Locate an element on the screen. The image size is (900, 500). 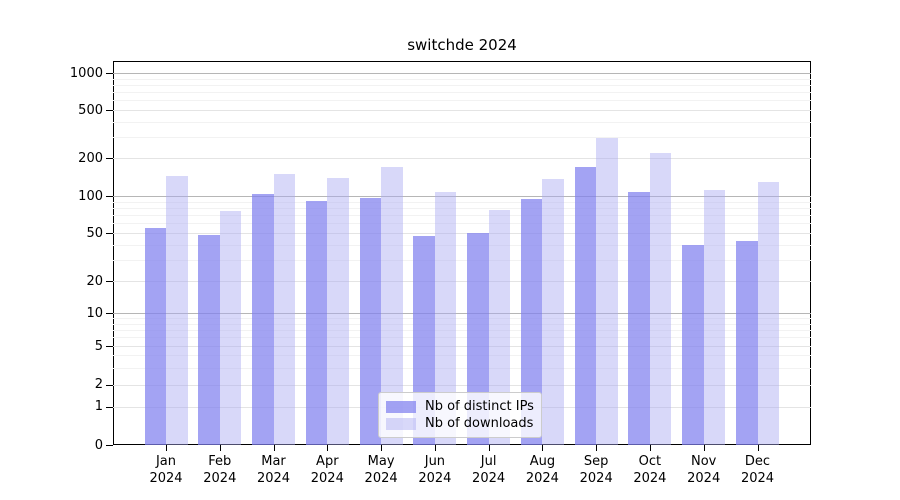
y-tick-label: 500 is located at coordinates (90, 110).